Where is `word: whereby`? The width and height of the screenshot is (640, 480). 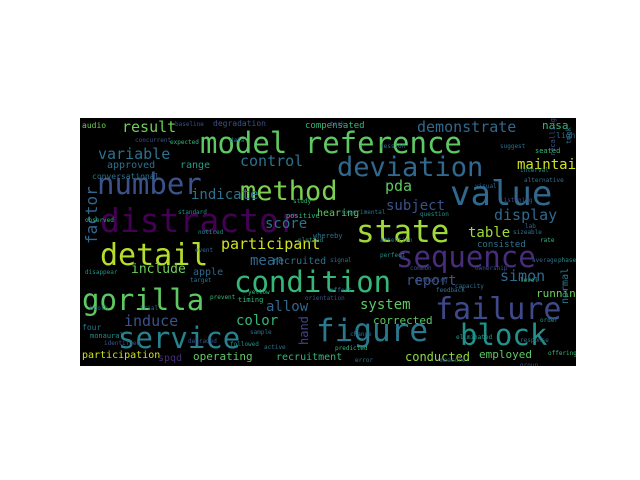
word: whereby is located at coordinates (328, 236).